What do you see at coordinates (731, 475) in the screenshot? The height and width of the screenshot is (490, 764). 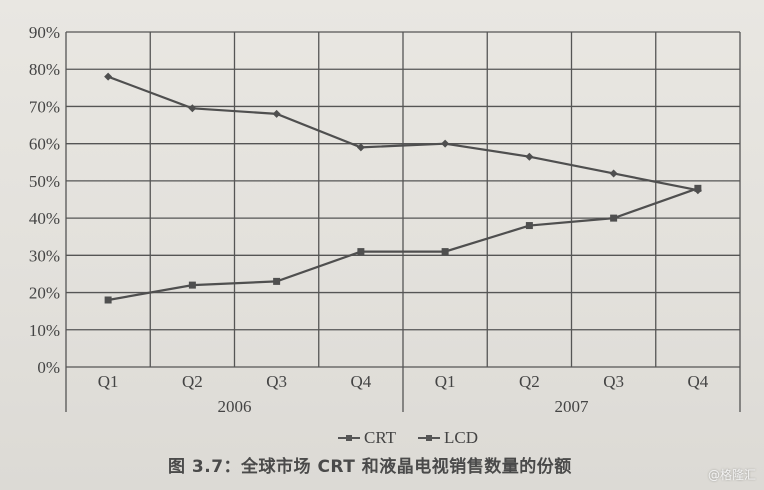 I see `watermark: @格隆汇` at bounding box center [731, 475].